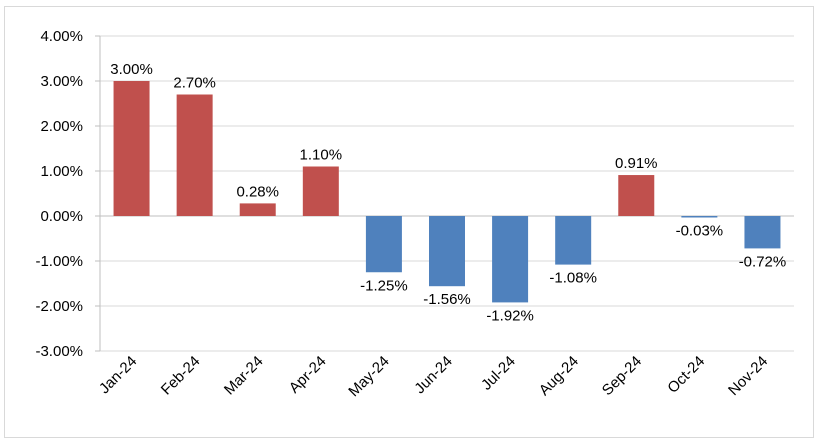  I want to click on y-tick-label: 2.00%, so click(61, 126).